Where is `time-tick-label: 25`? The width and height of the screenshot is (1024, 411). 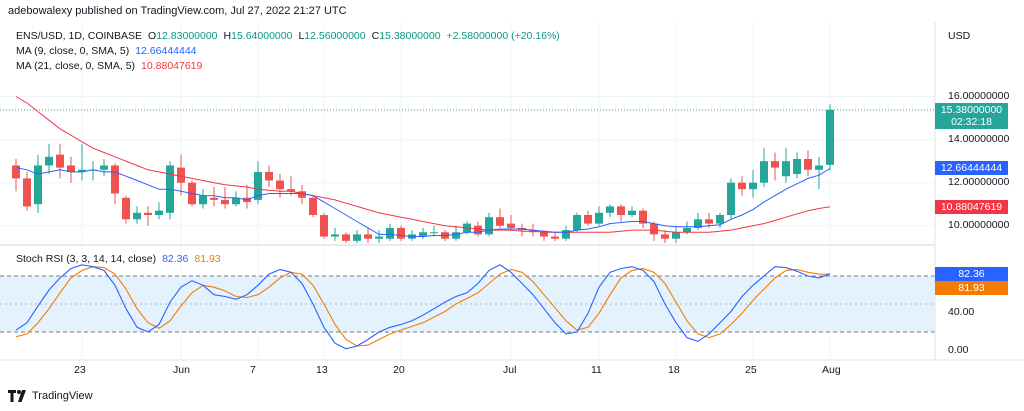
time-tick-label: 25 is located at coordinates (751, 370).